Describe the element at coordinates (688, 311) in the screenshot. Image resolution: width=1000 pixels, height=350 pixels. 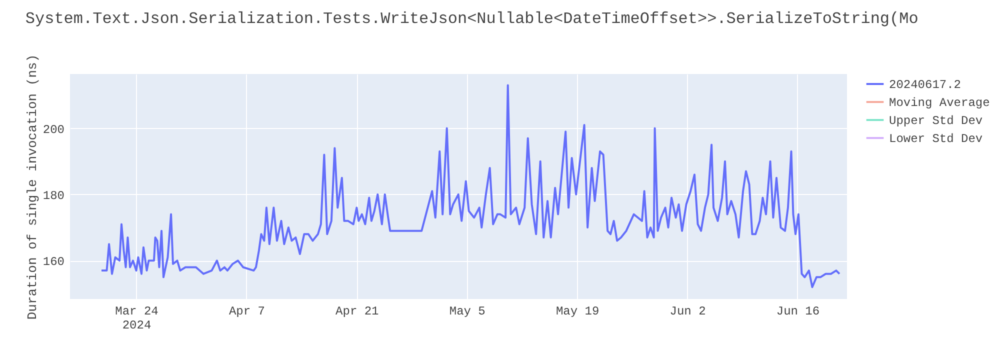
I see `x-tick-label: Jun 2` at that location.